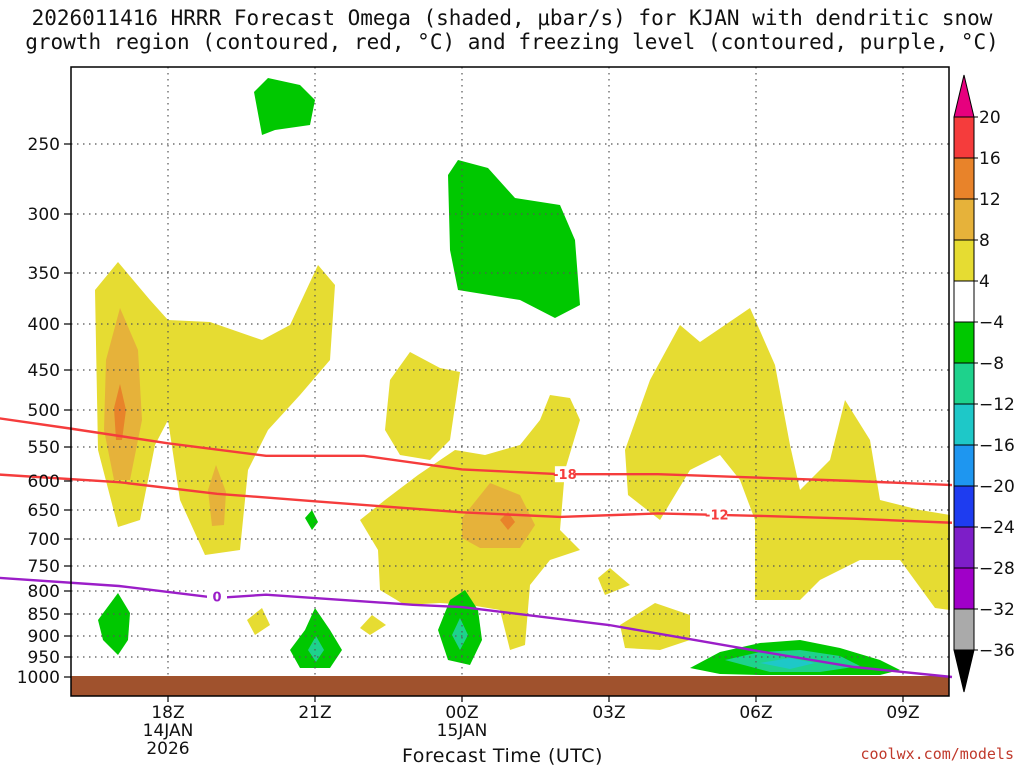  I want to click on colorbar-label: −12, so click(997, 405).